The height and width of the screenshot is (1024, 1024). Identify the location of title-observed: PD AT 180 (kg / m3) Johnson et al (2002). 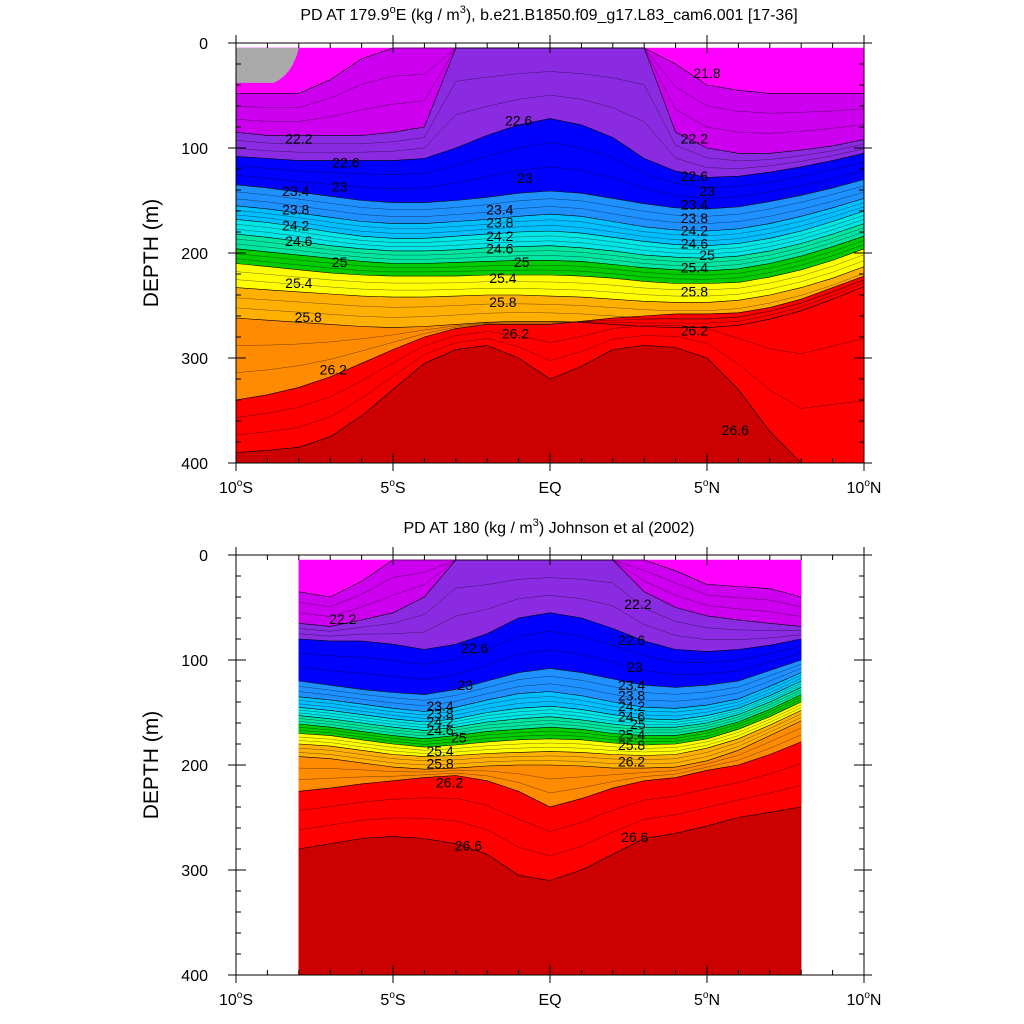
(548, 527).